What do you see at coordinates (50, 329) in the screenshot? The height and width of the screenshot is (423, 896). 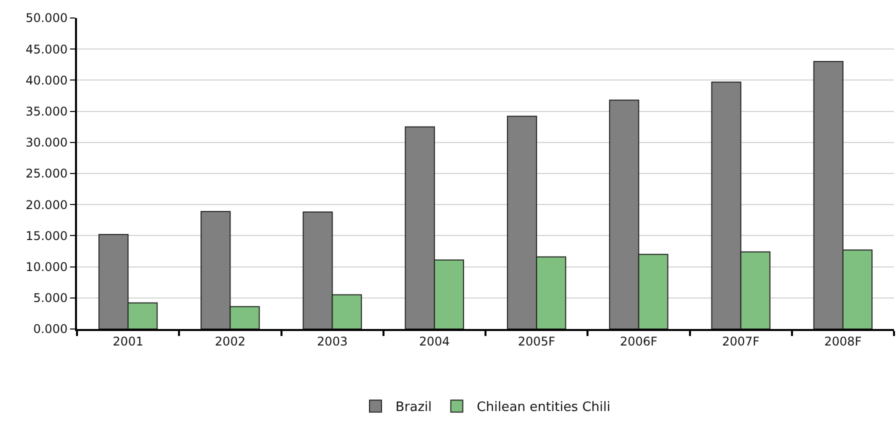 I see `y-tick-label: 0.000` at bounding box center [50, 329].